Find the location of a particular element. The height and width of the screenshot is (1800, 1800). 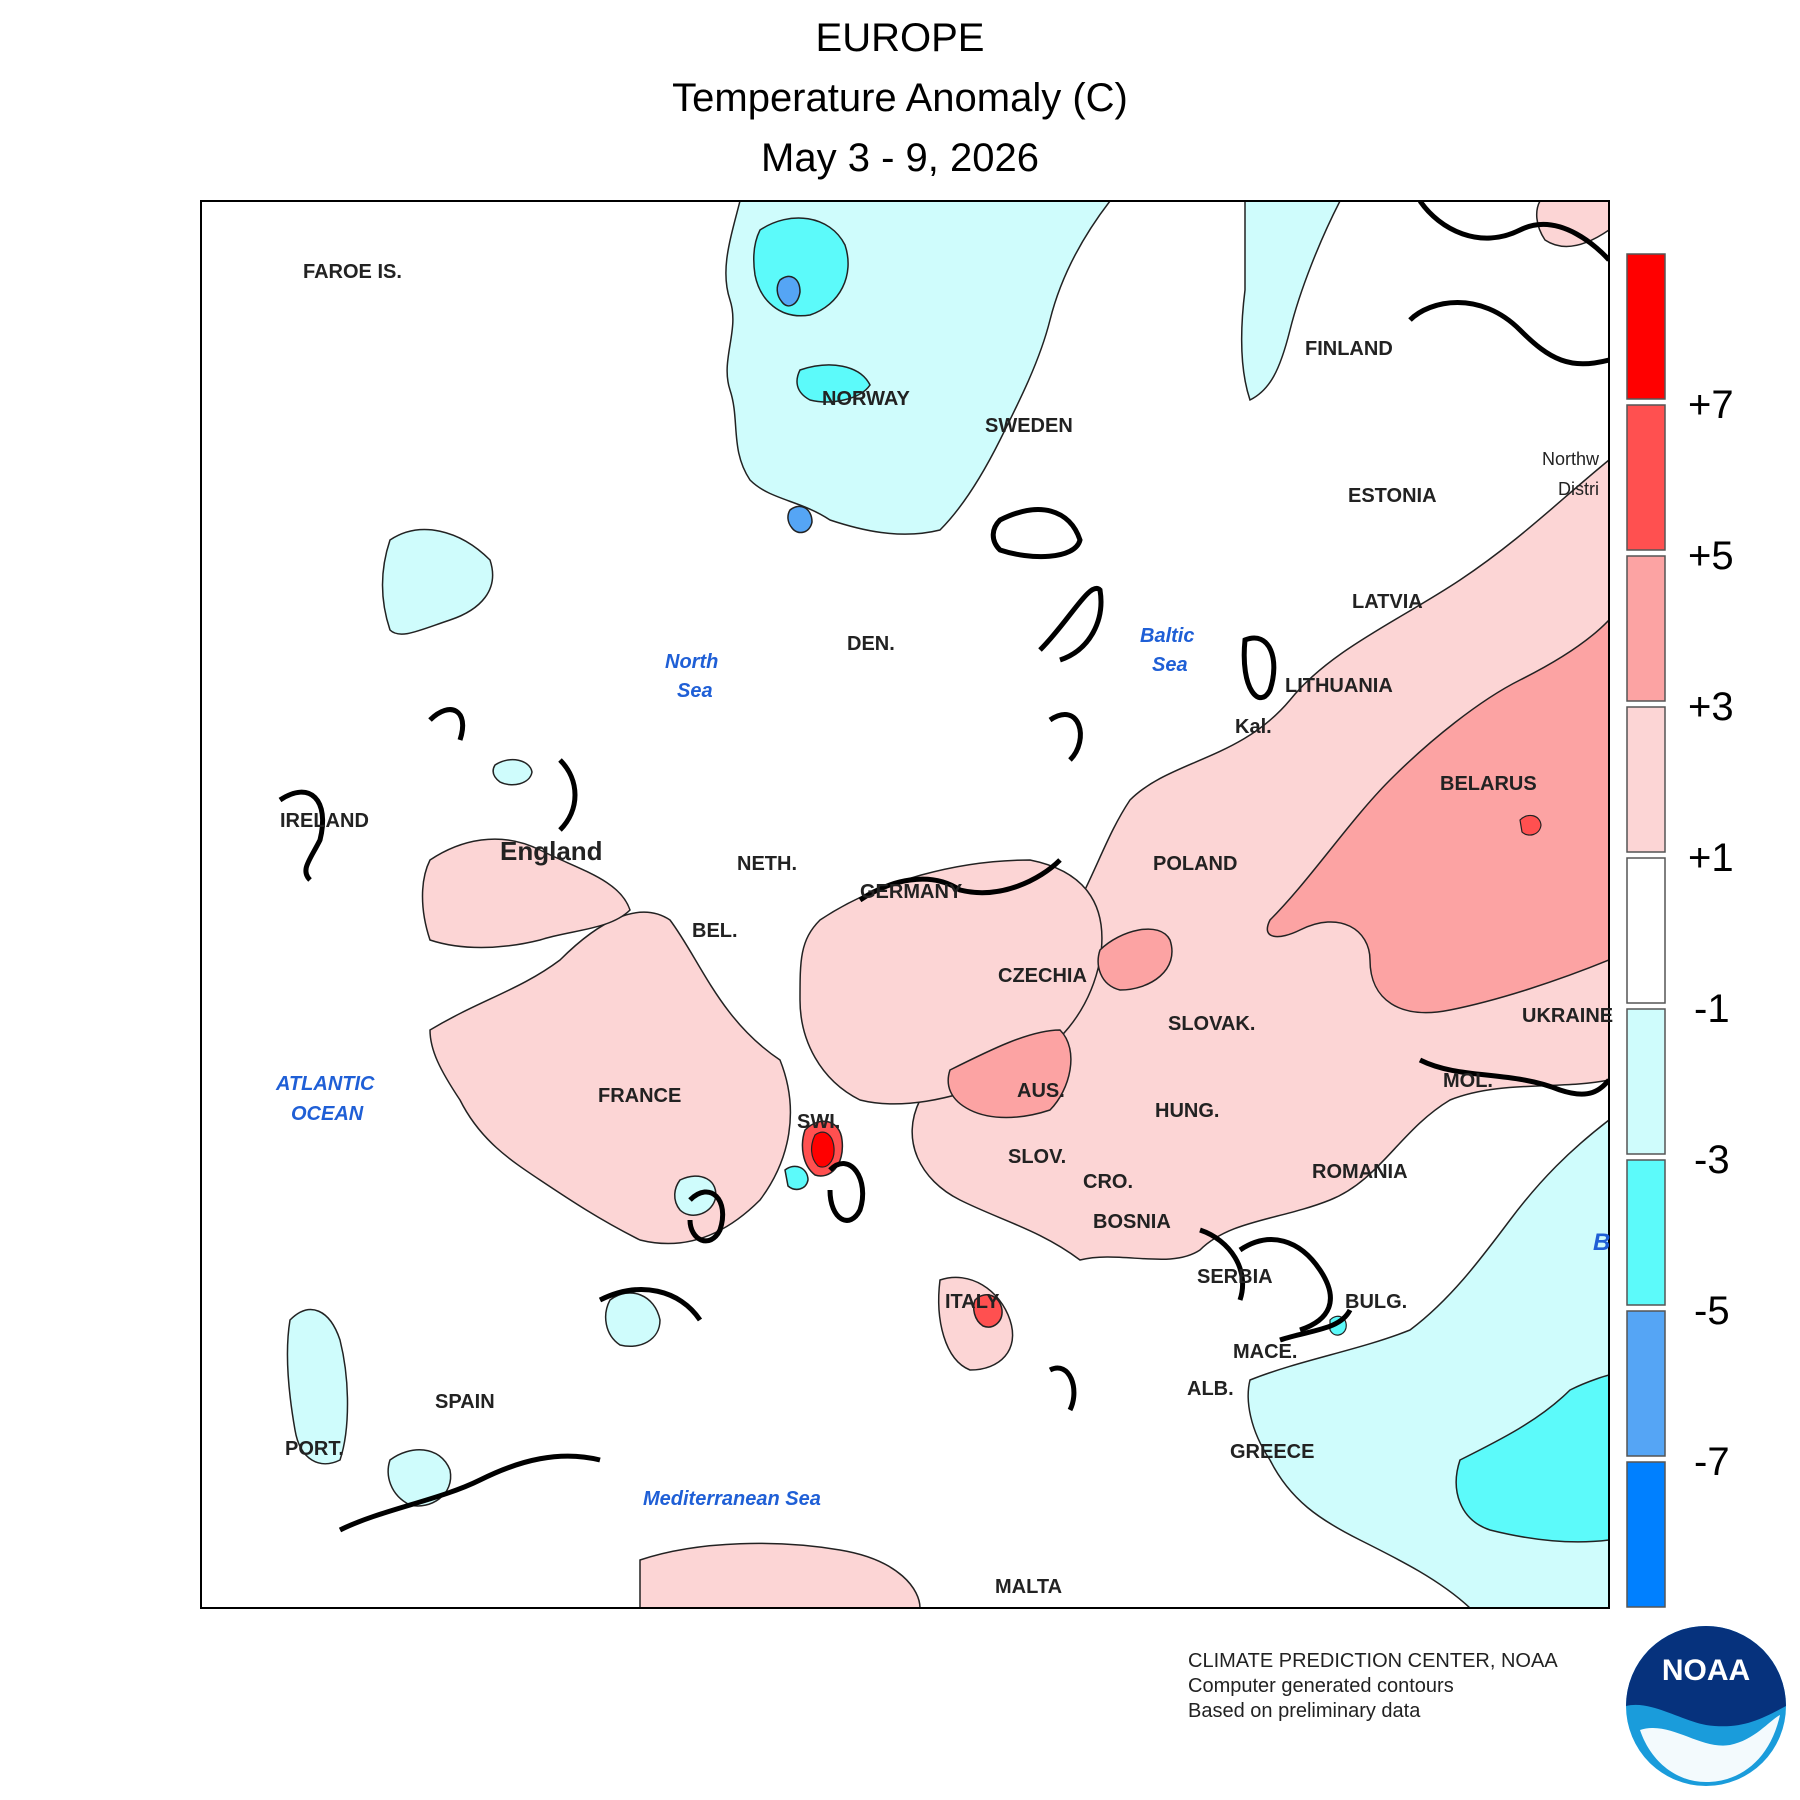

label-sweden: SWEDEN is located at coordinates (1029, 426).